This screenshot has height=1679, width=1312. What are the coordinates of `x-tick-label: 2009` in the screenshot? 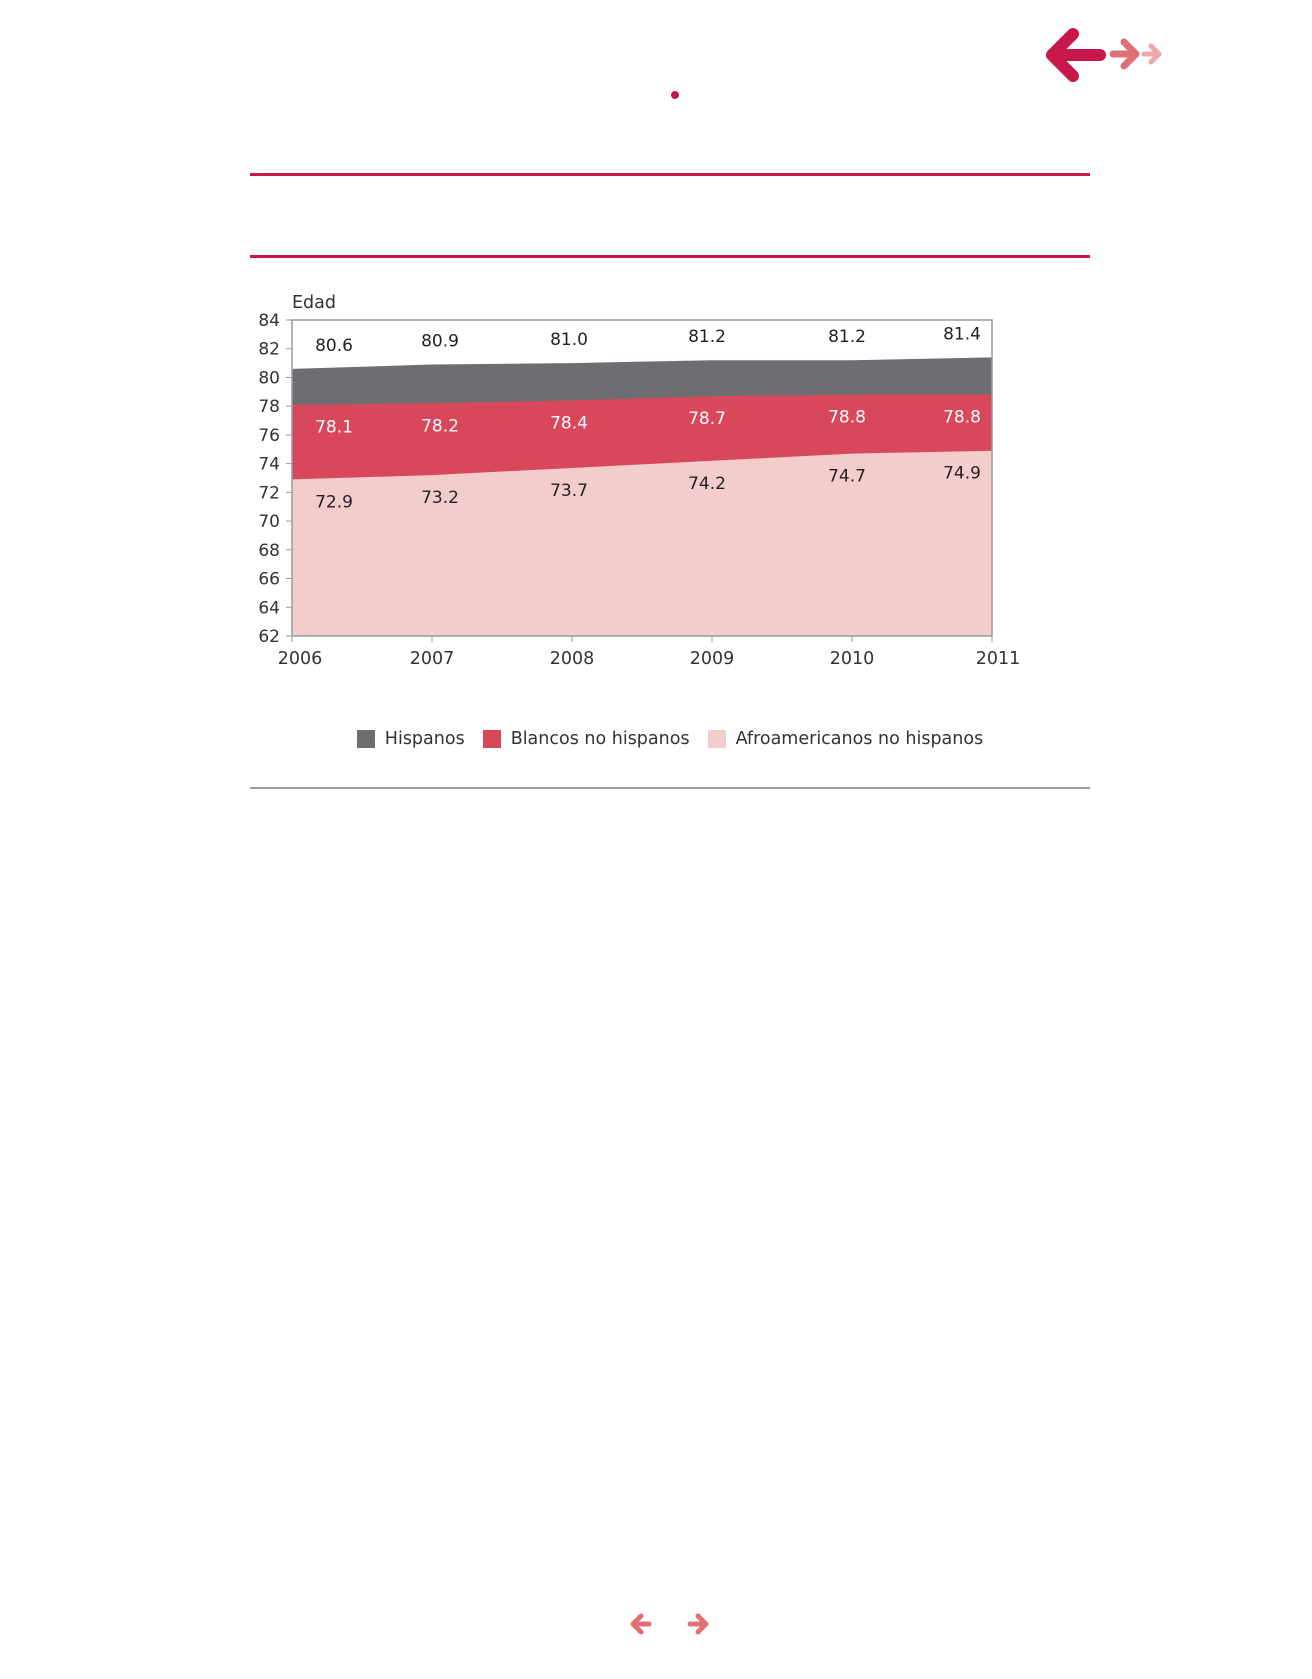 It's located at (712, 659).